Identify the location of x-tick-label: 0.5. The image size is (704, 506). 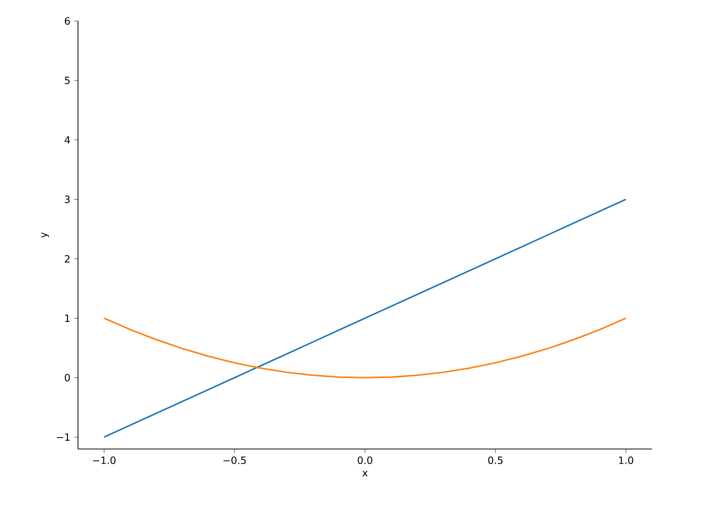
(495, 460).